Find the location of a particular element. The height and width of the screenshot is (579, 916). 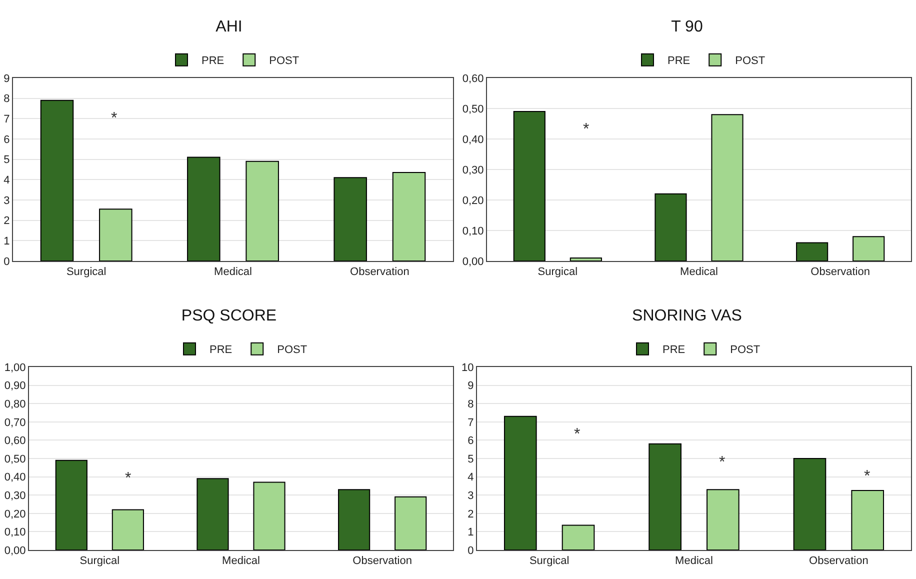

y-tick-label: 0,70 is located at coordinates (15, 422).